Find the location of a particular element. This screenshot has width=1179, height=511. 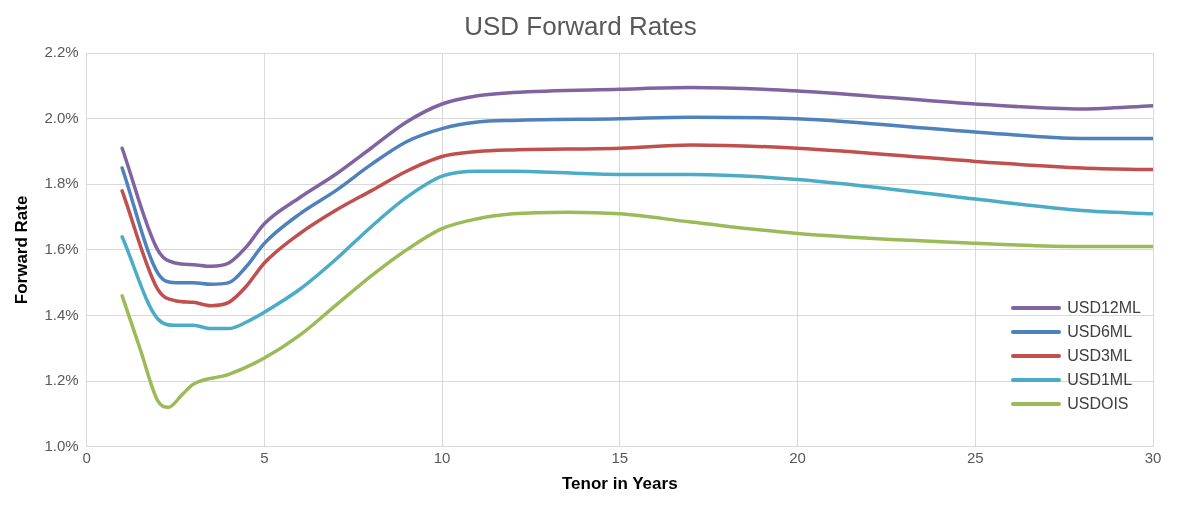

y-tick-label: 1.8% is located at coordinates (61, 183).